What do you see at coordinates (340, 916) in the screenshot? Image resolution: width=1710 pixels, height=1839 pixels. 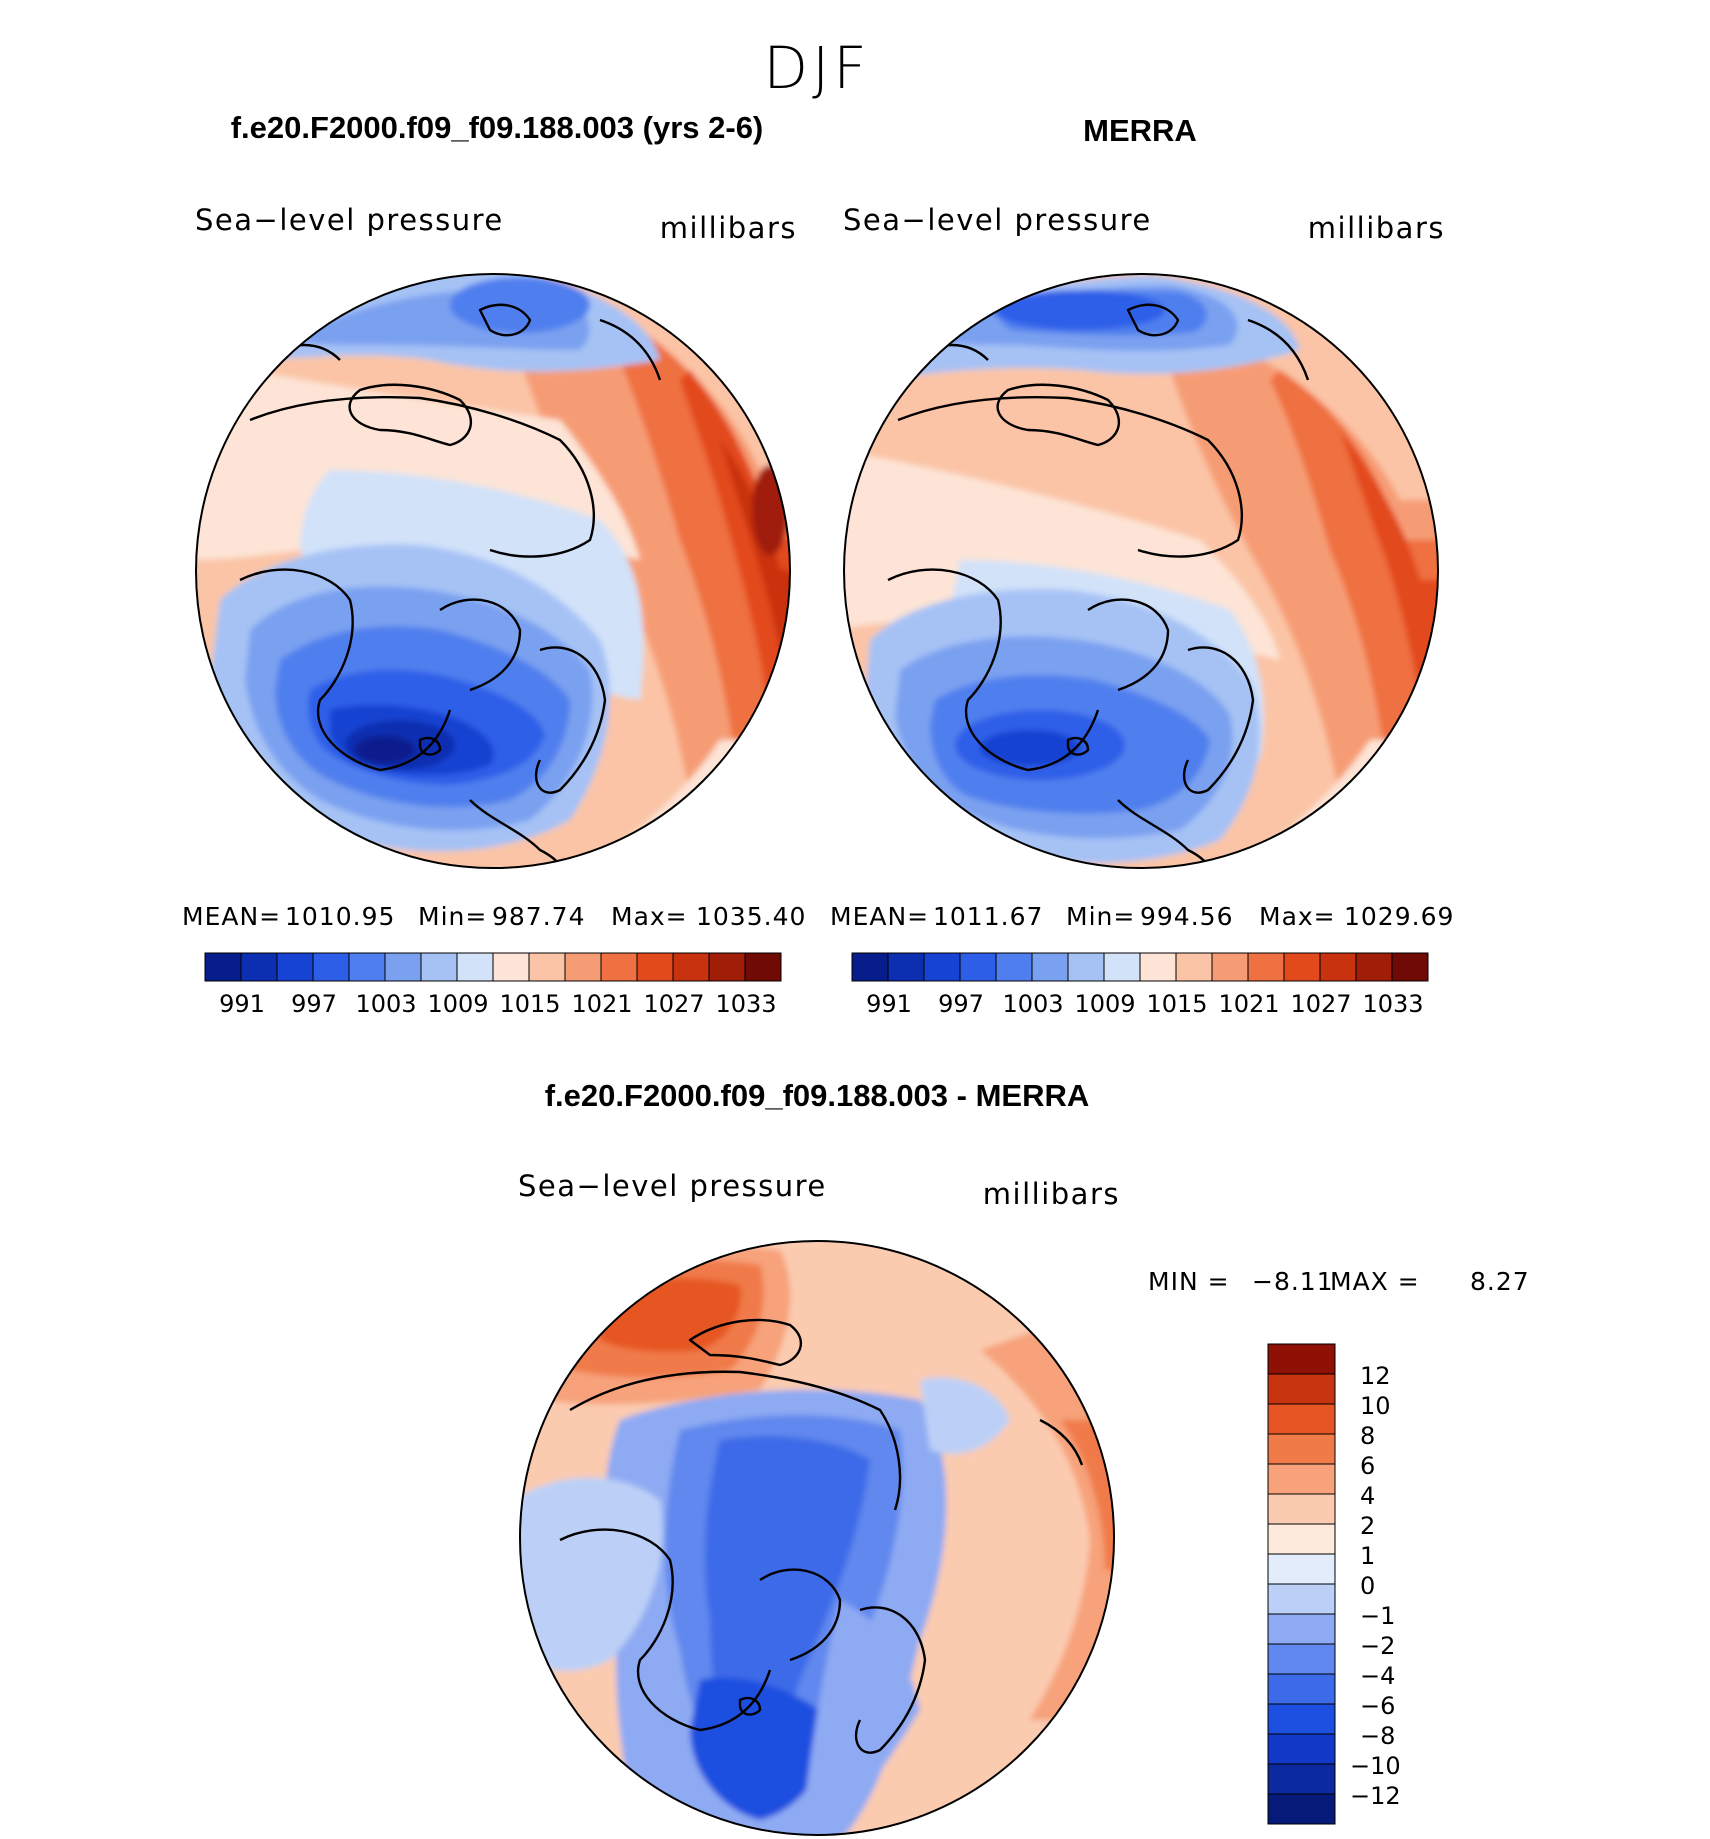 I see `mean-value: 1010.95` at bounding box center [340, 916].